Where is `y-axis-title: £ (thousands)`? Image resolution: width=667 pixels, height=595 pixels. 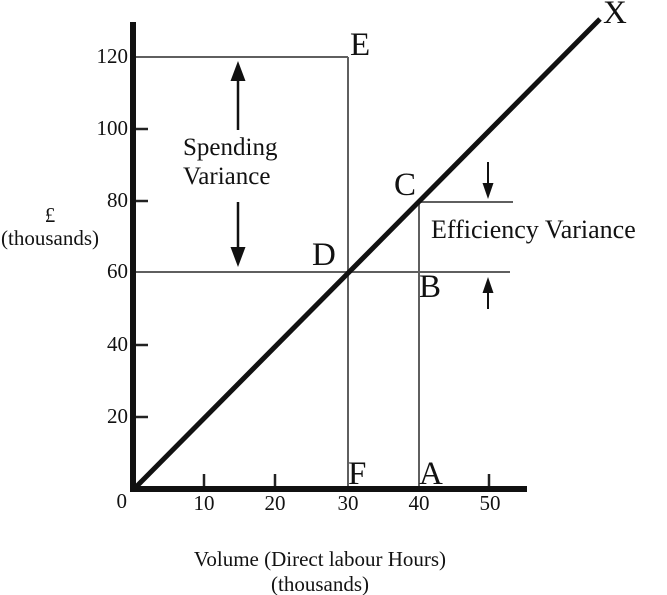 y-axis-title: £ (thousands) is located at coordinates (51, 227).